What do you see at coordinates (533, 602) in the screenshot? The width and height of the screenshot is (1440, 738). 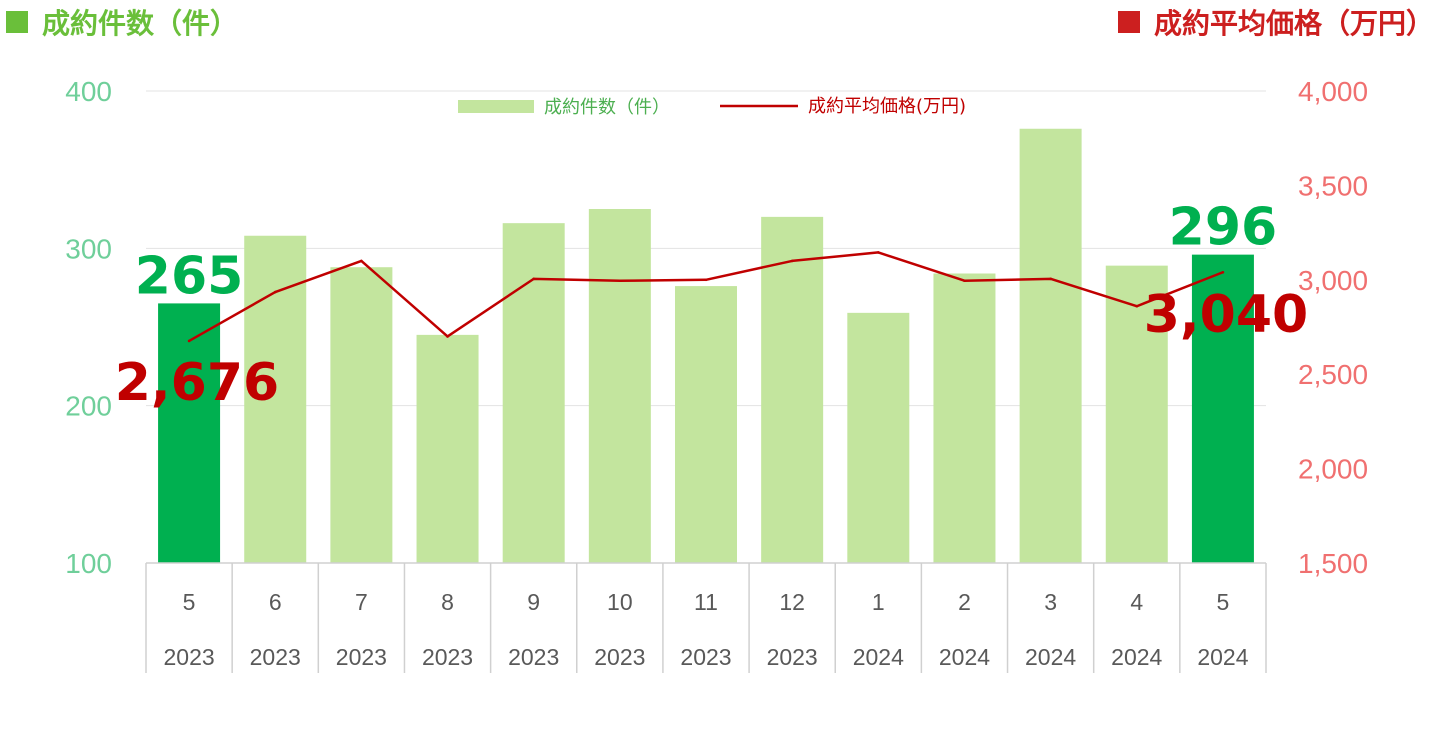 I see `category-month-label: 9` at bounding box center [533, 602].